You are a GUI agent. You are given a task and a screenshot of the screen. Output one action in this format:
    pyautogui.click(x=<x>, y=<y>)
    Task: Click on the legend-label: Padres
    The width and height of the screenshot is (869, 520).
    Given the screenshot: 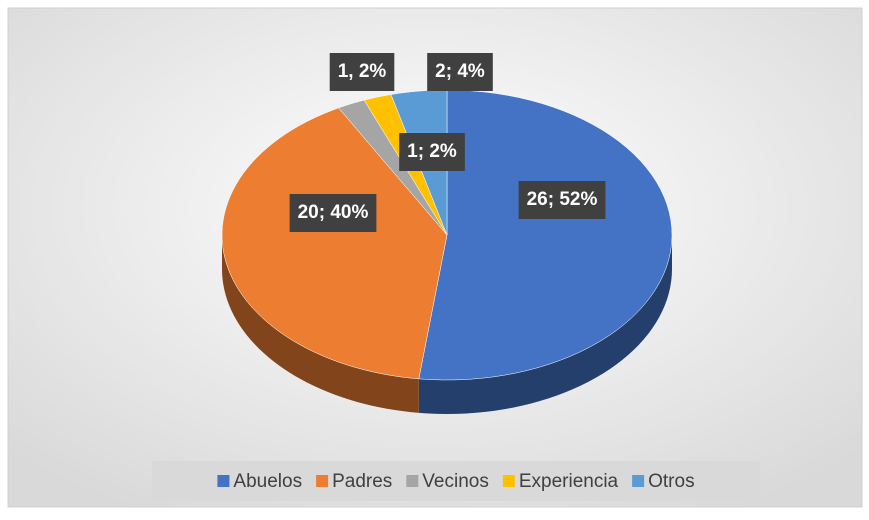 What is the action you would take?
    pyautogui.click(x=362, y=481)
    